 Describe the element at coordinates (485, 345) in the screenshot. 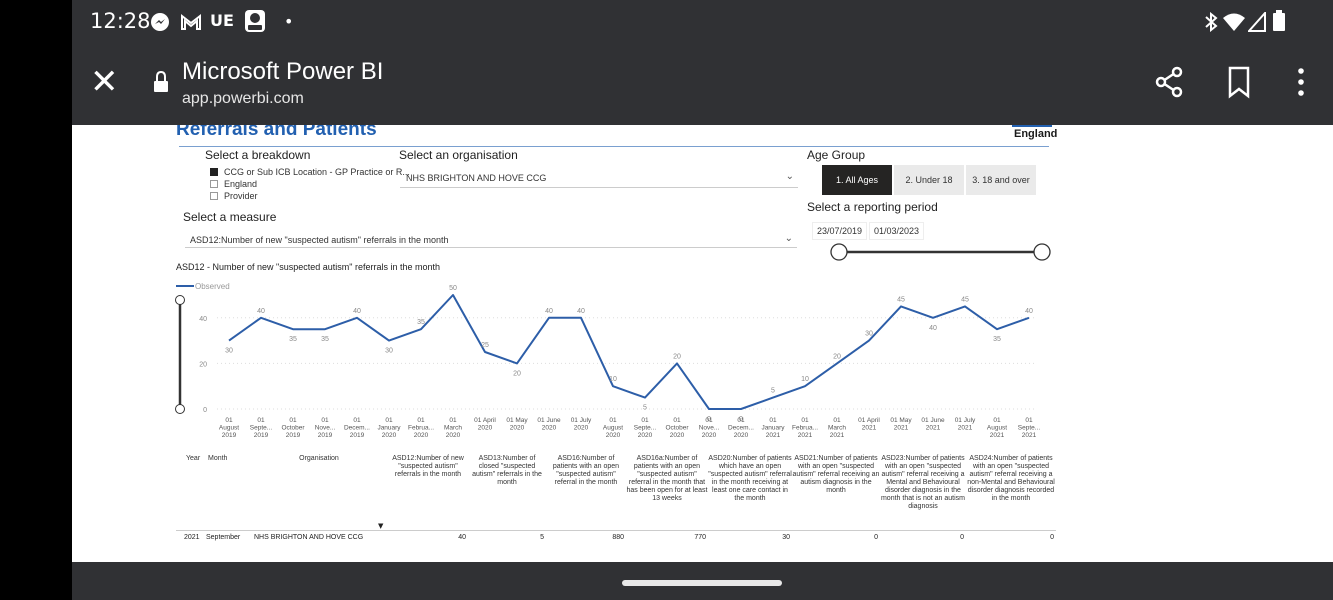

I see `data-label: 25` at that location.